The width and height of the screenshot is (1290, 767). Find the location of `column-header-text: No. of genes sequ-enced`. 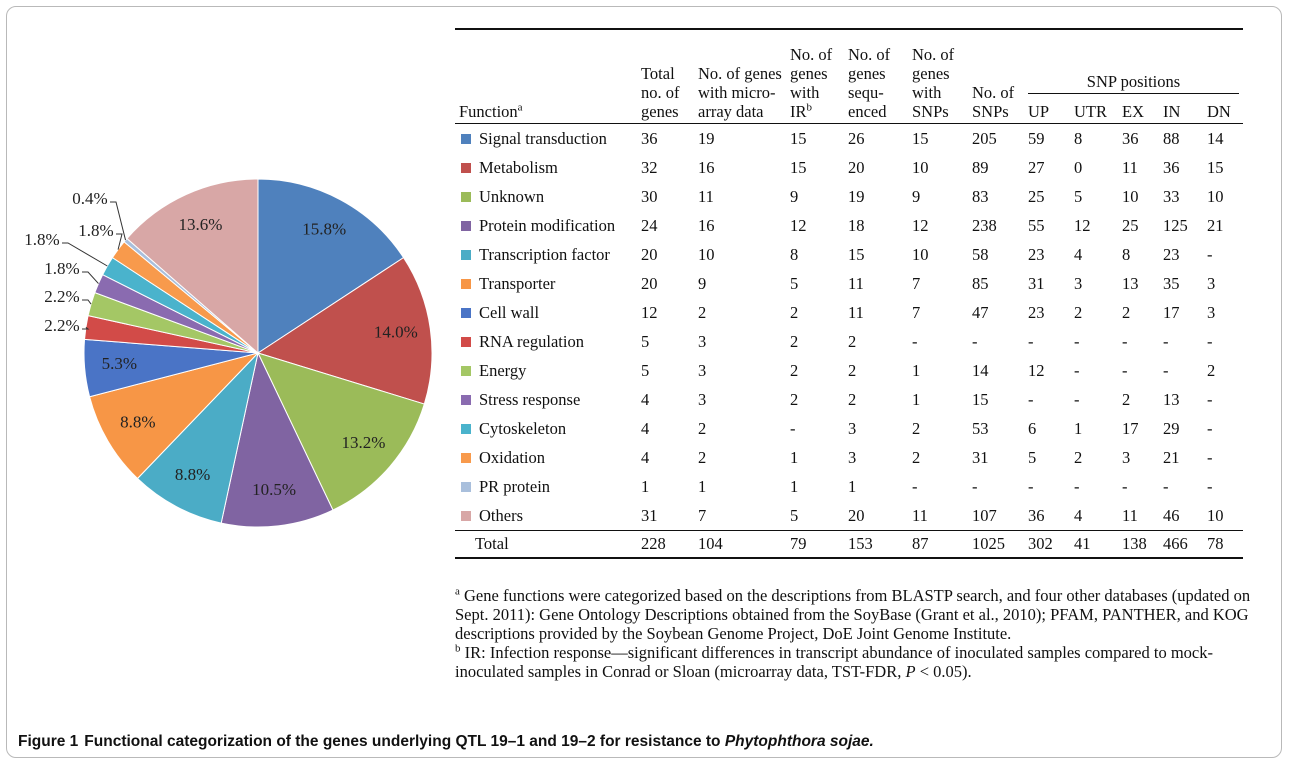

column-header-text: No. of genes sequ-enced is located at coordinates (869, 83).